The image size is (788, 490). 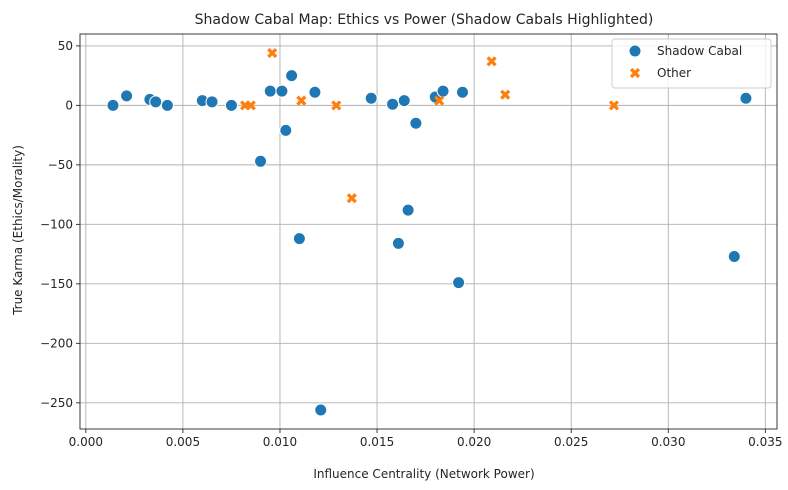 I want to click on x-tick-label: 0.030, so click(x=668, y=442).